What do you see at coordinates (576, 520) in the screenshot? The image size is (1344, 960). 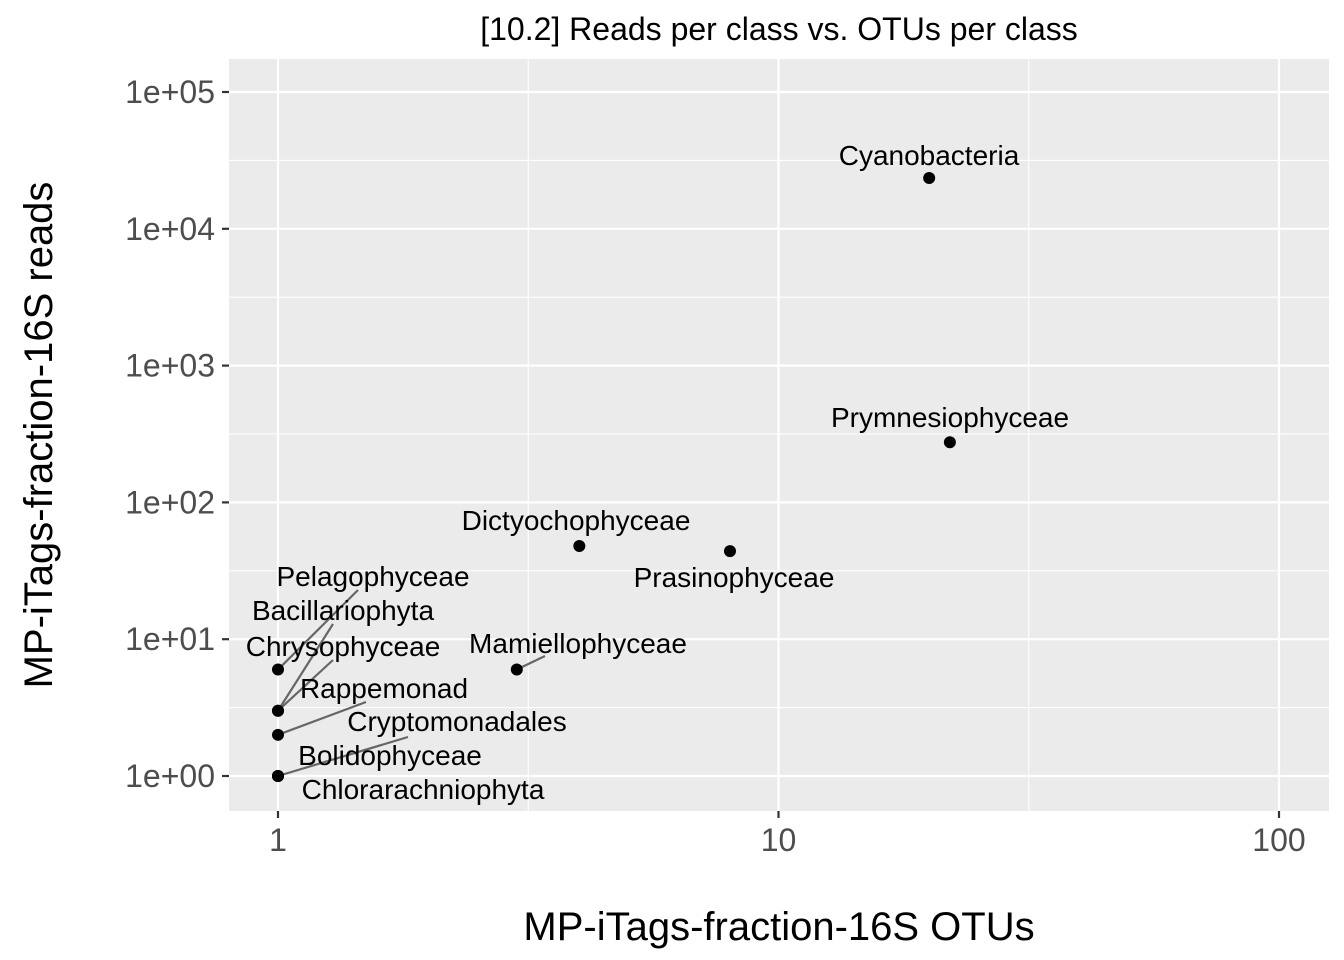 I see `point-label: Dictyochophyceae` at bounding box center [576, 520].